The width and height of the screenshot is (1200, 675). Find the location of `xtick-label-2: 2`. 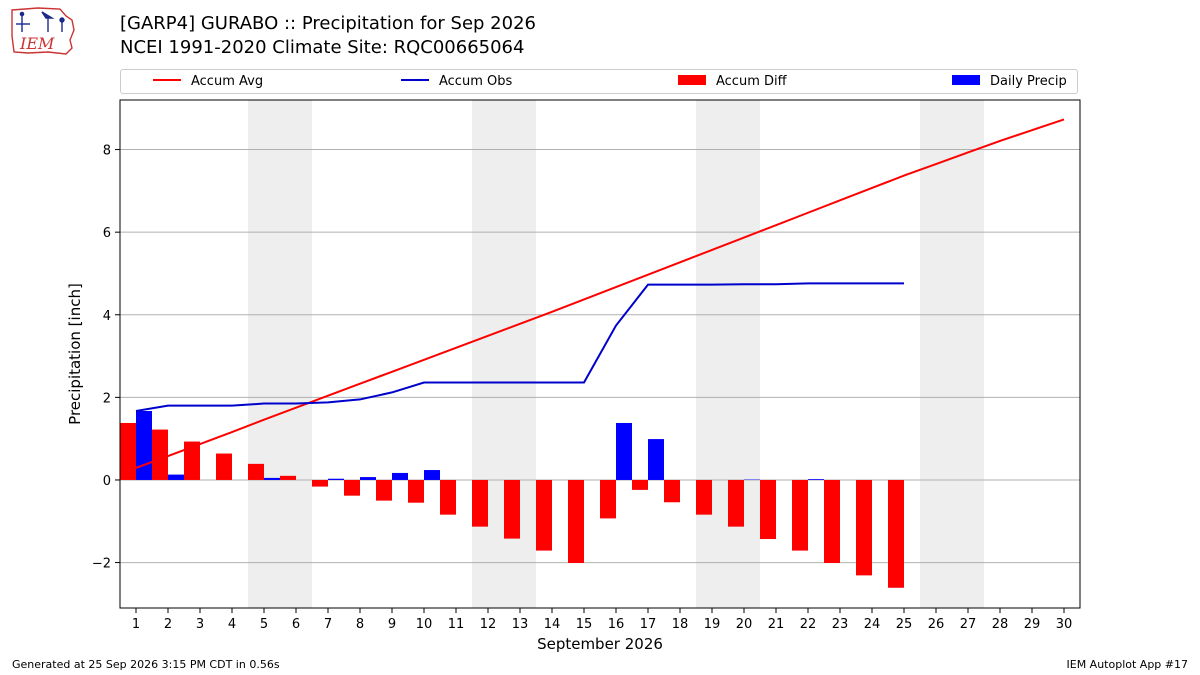

xtick-label-2: 2 is located at coordinates (168, 624).